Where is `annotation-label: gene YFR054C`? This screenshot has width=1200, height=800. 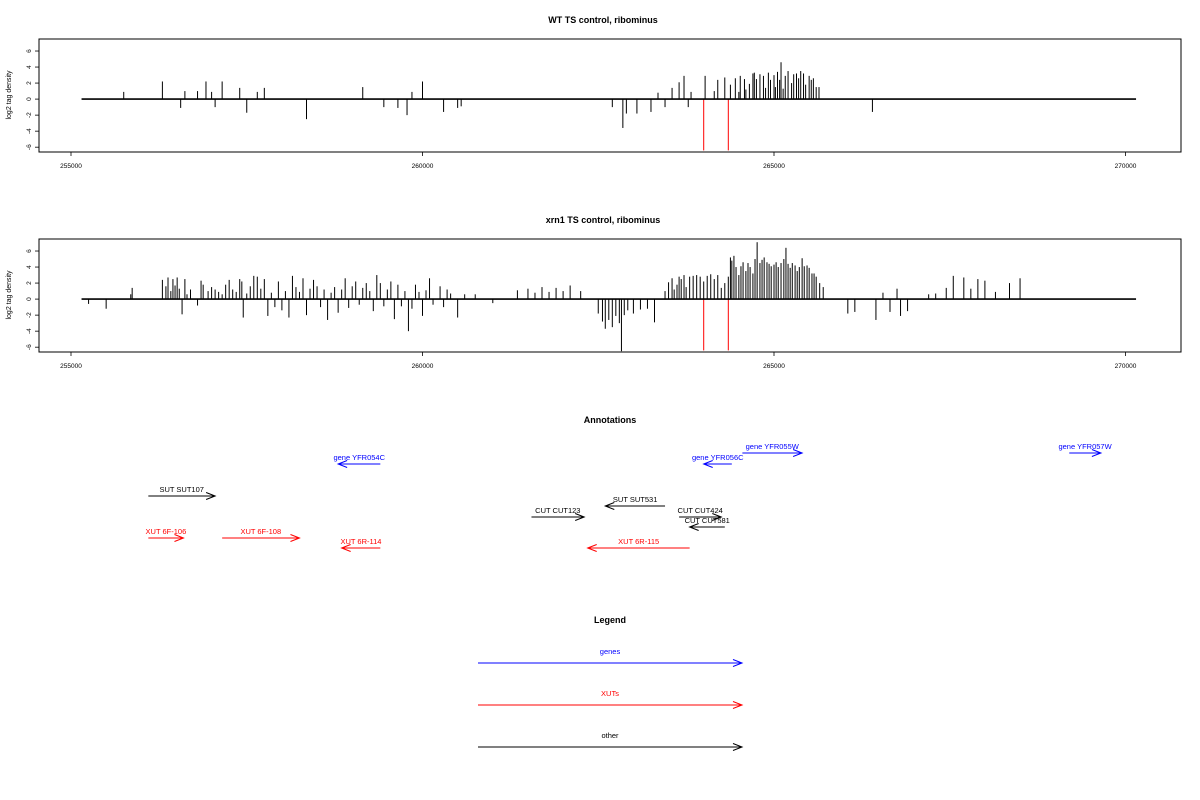 annotation-label: gene YFR054C is located at coordinates (359, 457).